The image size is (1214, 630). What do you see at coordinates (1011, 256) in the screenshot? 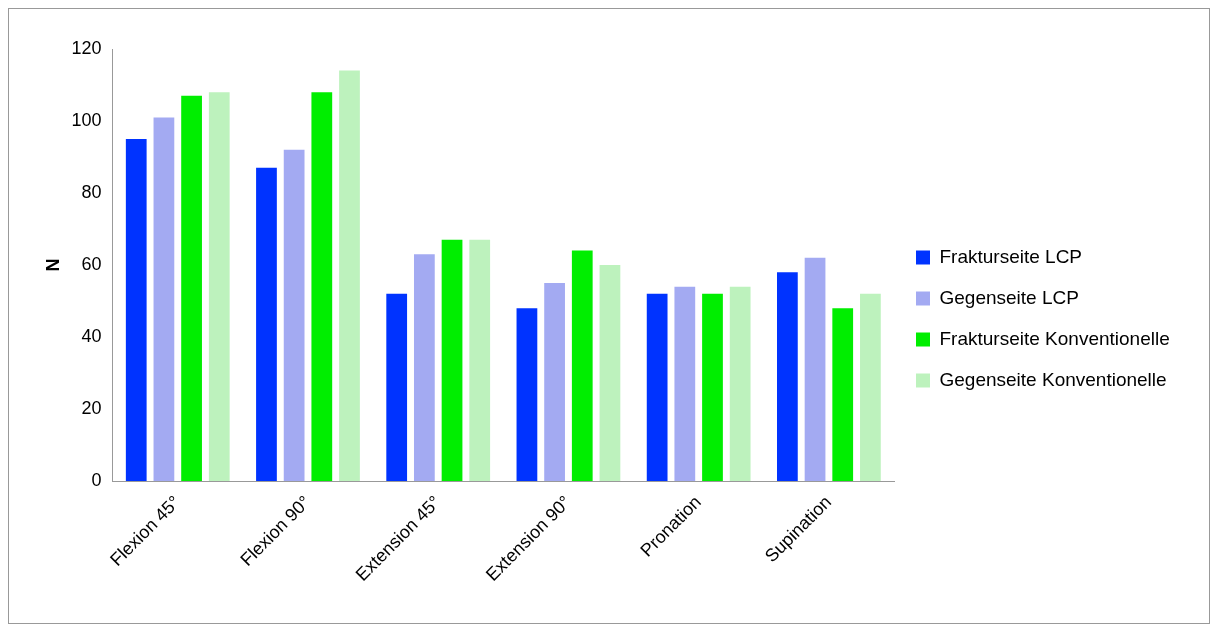
I see `legend-label: Frakturseite LCP` at bounding box center [1011, 256].